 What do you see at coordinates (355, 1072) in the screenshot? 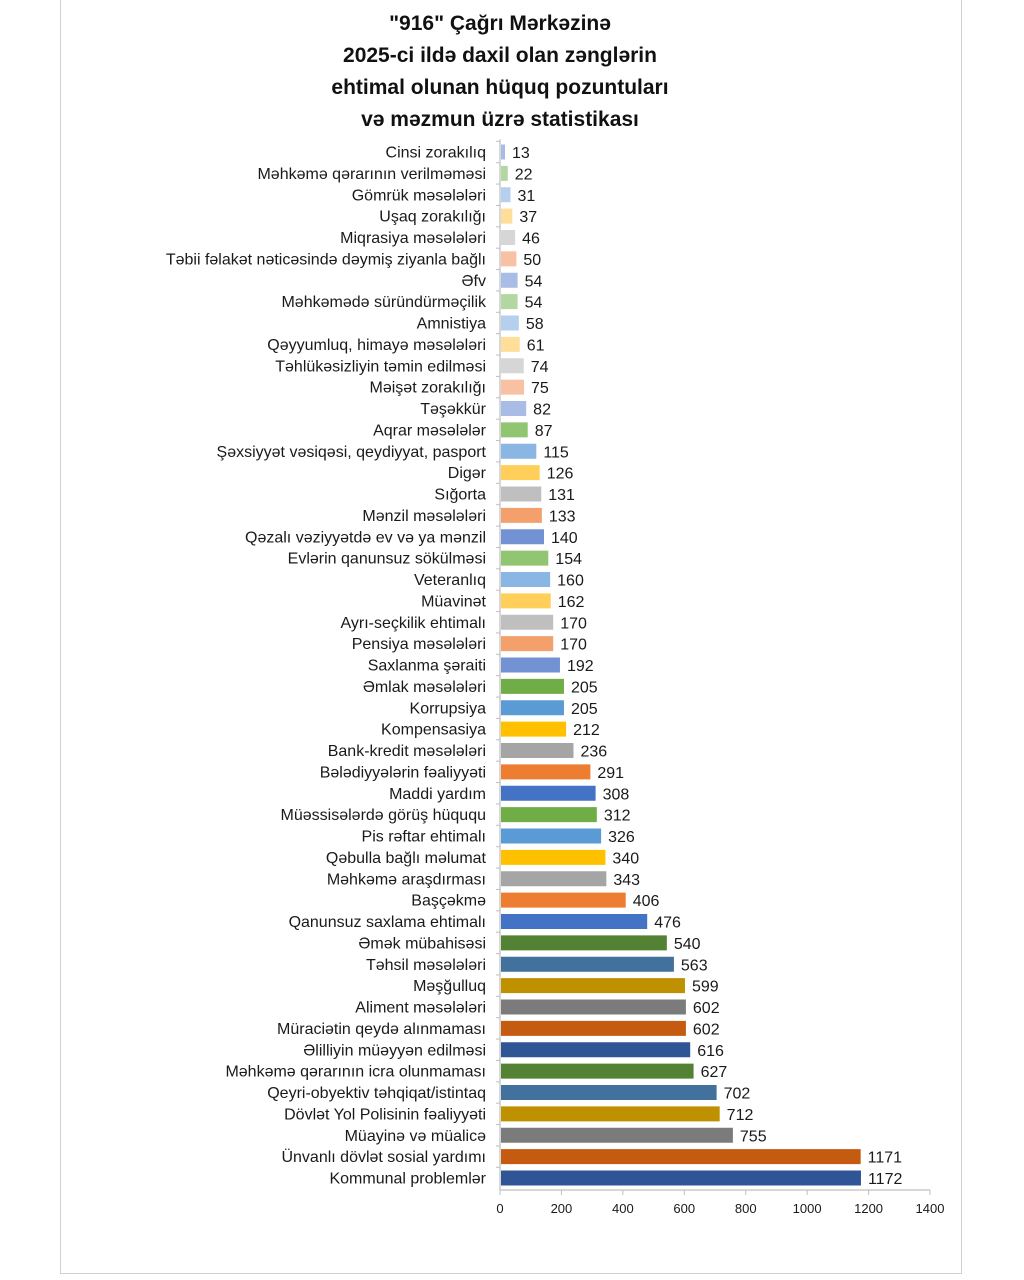
I see `category-label: Məhkəmə qərarının icra olunmaması` at bounding box center [355, 1072].